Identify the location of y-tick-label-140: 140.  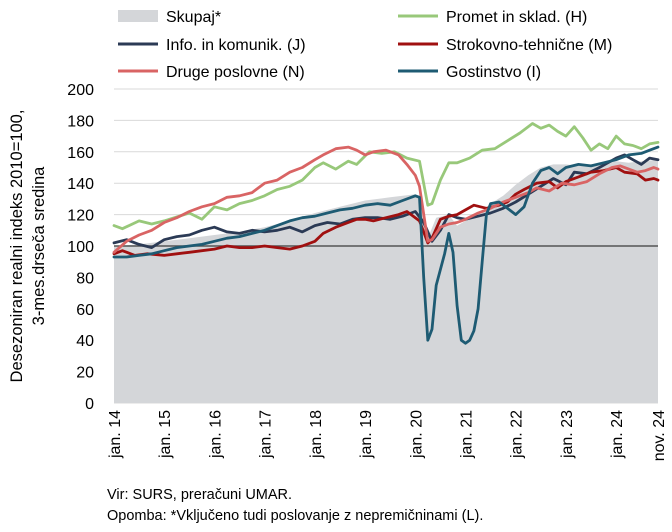
(80, 184).